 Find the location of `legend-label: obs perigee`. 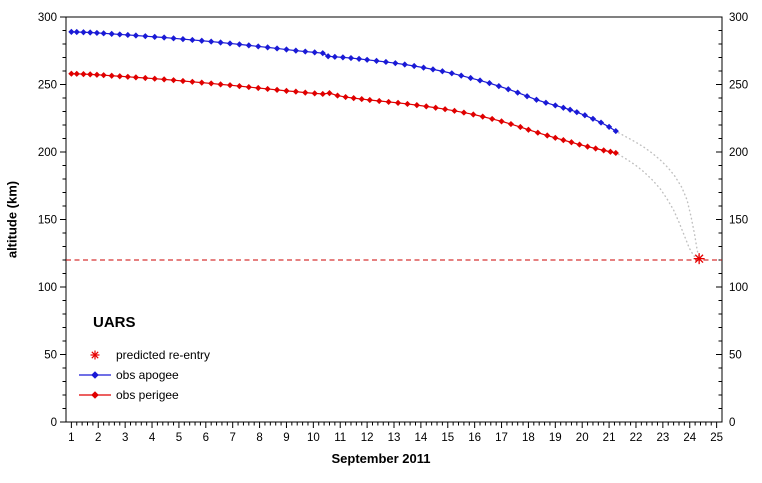

legend-label: obs perigee is located at coordinates (147, 395).